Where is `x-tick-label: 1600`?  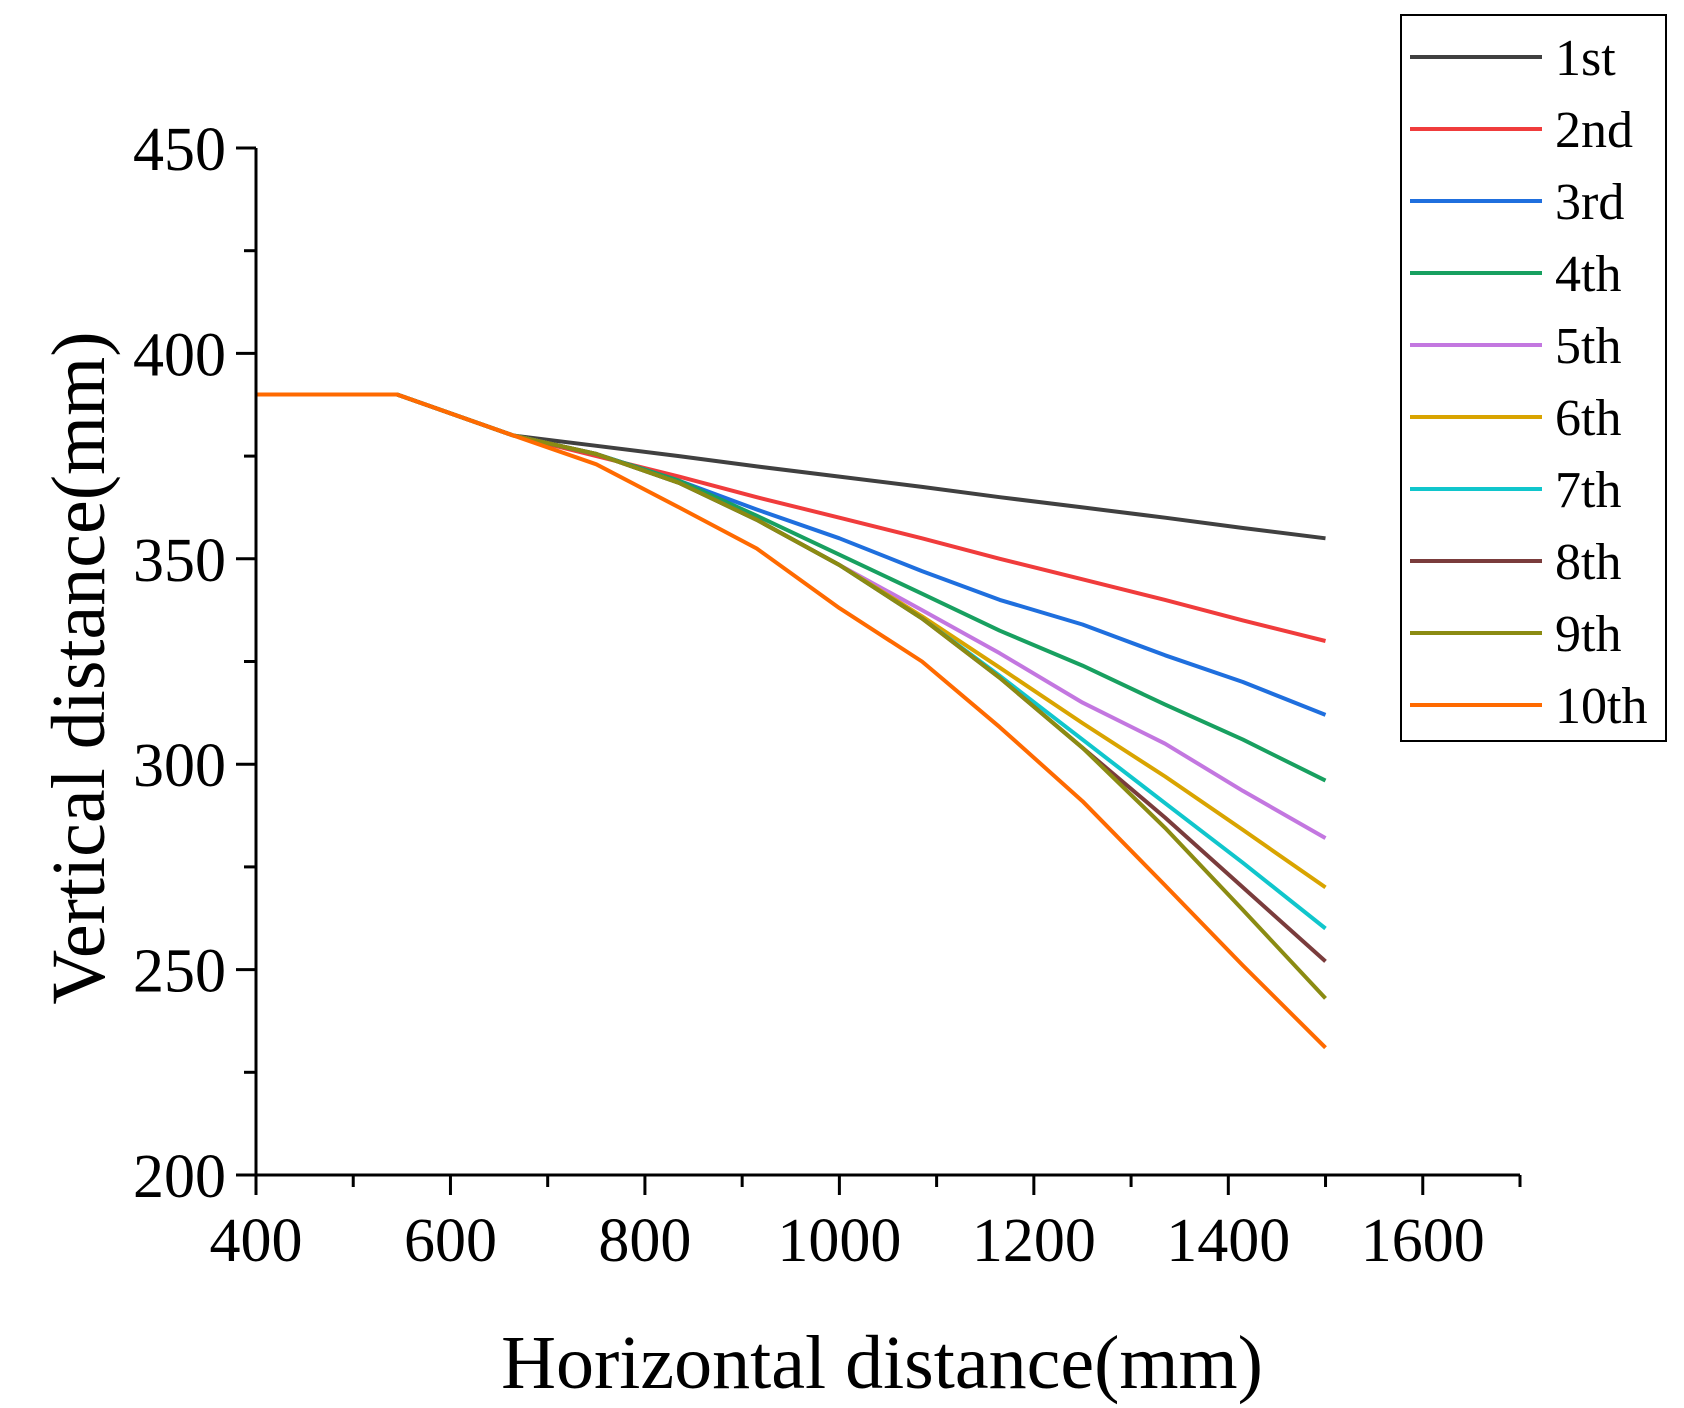 x-tick-label: 1600 is located at coordinates (1423, 1241).